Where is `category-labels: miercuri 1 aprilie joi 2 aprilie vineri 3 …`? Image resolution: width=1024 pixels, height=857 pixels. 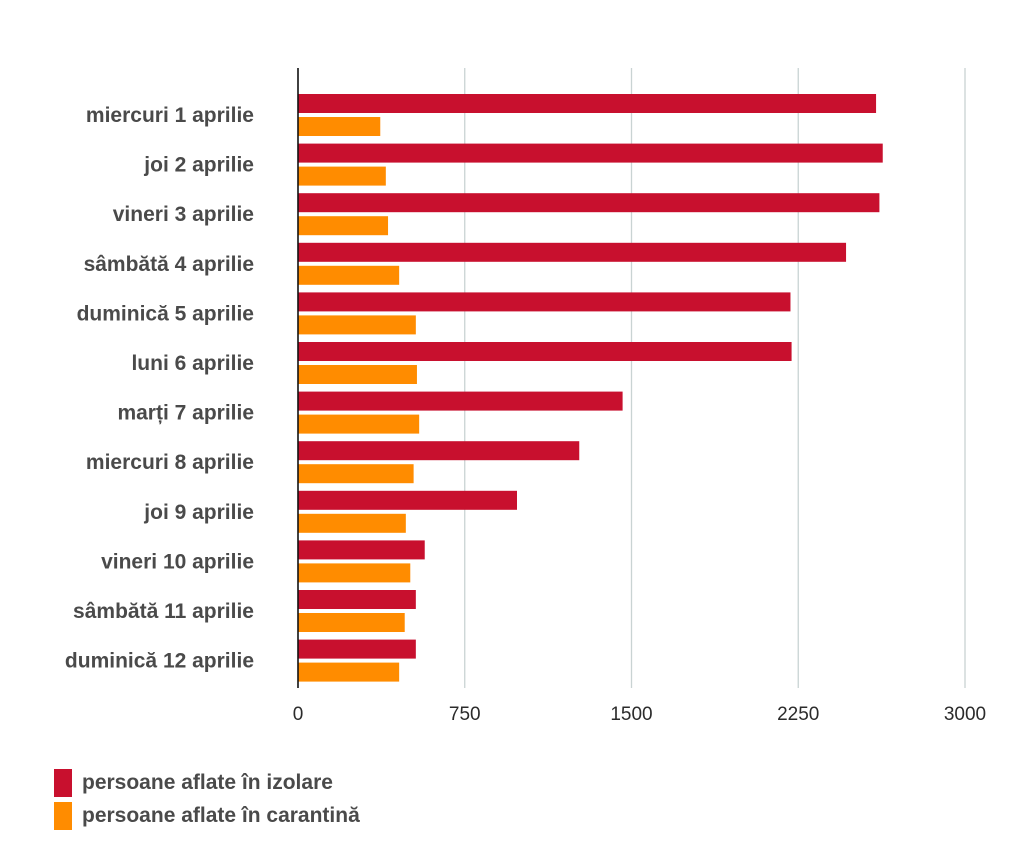 category-labels: miercuri 1 aprilie joi 2 aprilie vineri 3 … is located at coordinates (159, 388).